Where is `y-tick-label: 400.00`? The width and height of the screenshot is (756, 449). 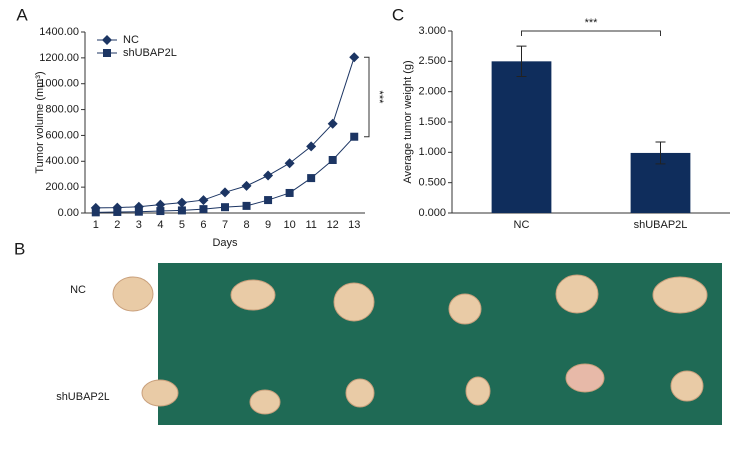
y-tick-label: 400.00 is located at coordinates (62, 161).